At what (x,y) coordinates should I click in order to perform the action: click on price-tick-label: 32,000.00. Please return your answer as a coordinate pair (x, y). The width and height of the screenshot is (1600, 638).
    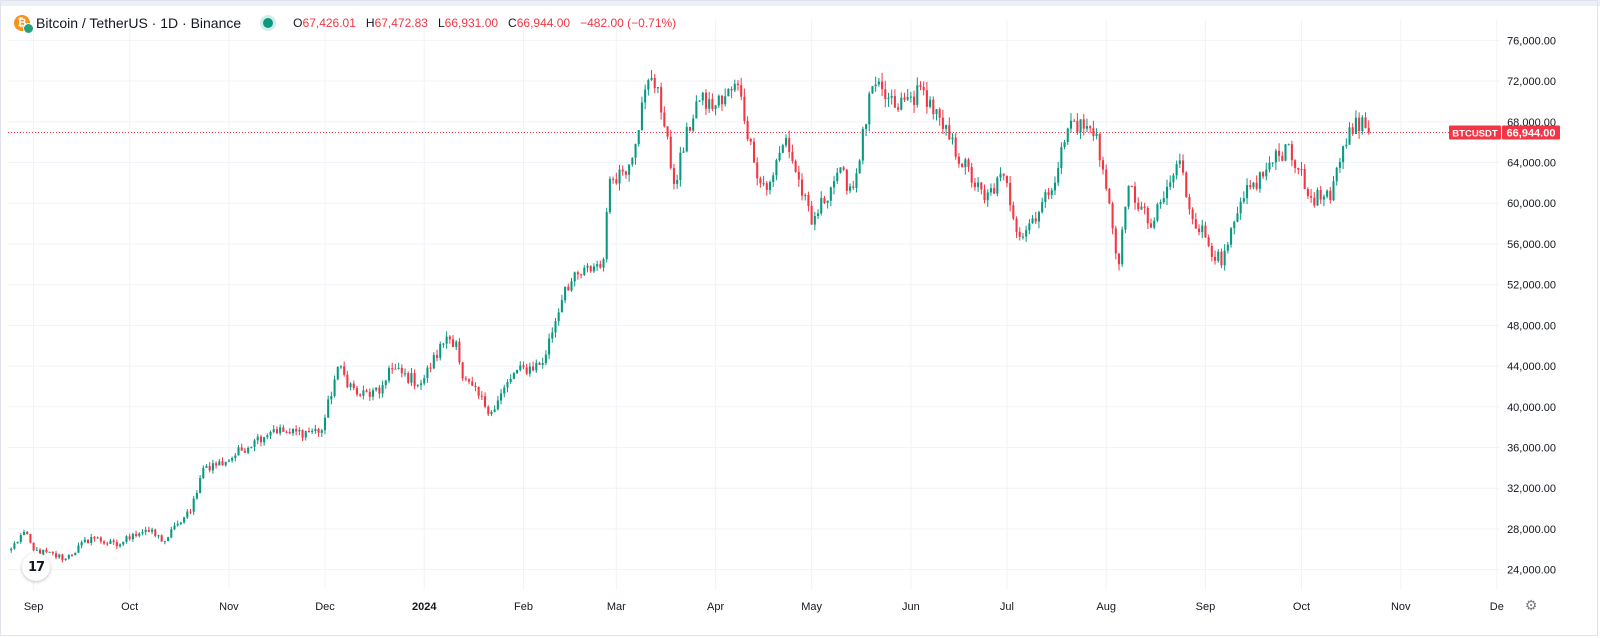
    Looking at the image, I should click on (1531, 489).